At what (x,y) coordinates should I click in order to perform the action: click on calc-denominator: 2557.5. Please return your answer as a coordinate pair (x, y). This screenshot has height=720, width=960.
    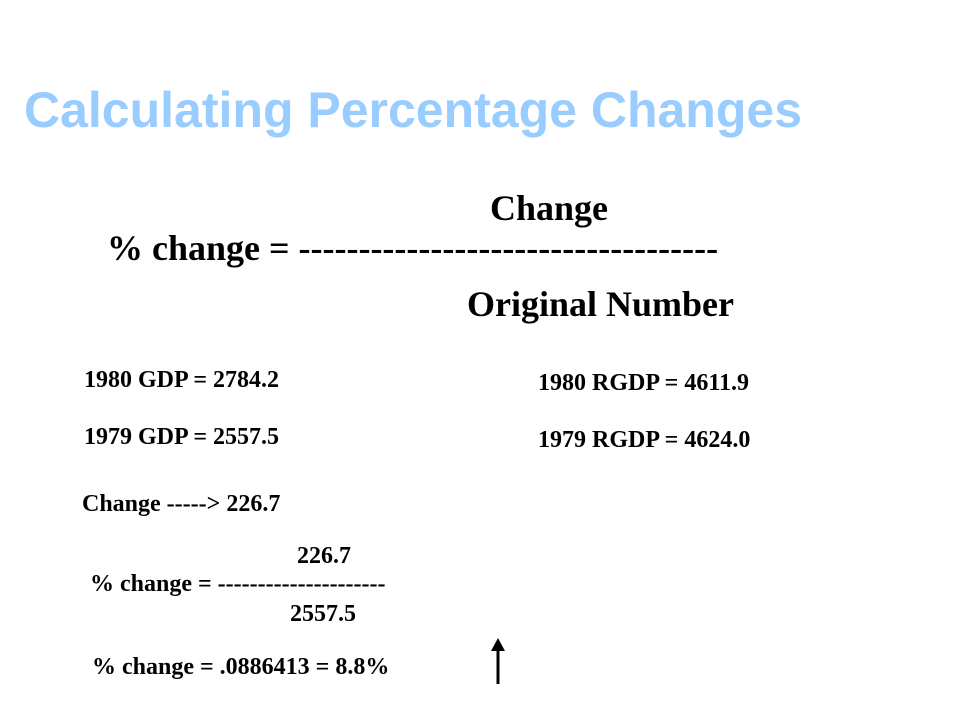
    Looking at the image, I should click on (323, 614).